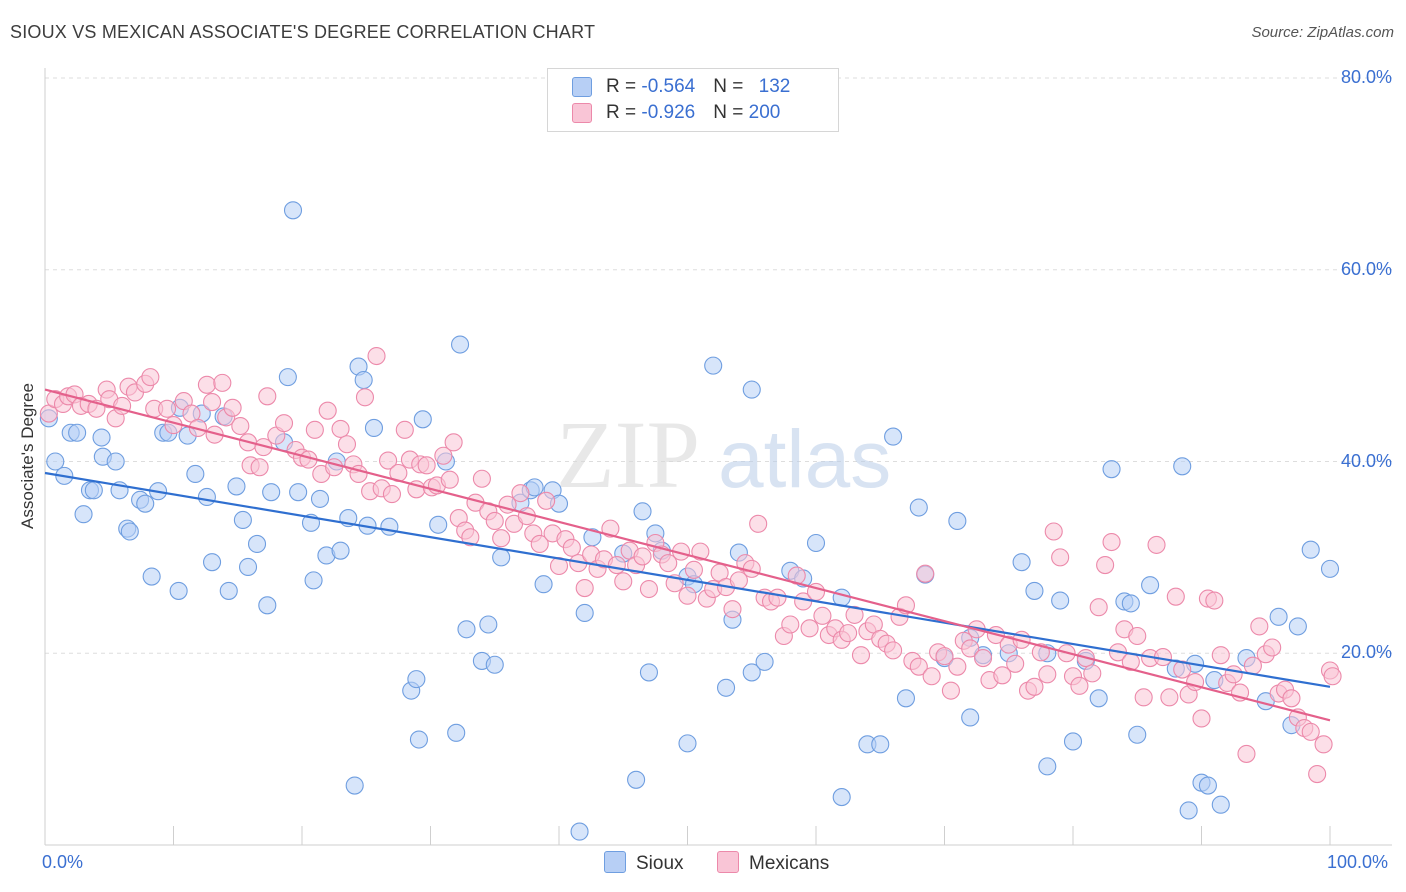 This screenshot has height=892, width=1406. What do you see at coordinates (1366, 652) in the screenshot?
I see `y-tick-label: 20.0%` at bounding box center [1366, 652].